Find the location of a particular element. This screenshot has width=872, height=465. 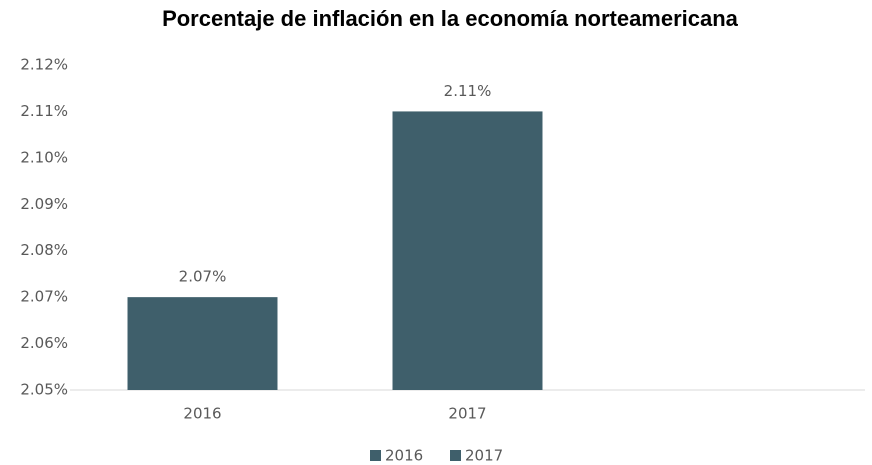

y-tick-label: 2.12% is located at coordinates (44, 65).